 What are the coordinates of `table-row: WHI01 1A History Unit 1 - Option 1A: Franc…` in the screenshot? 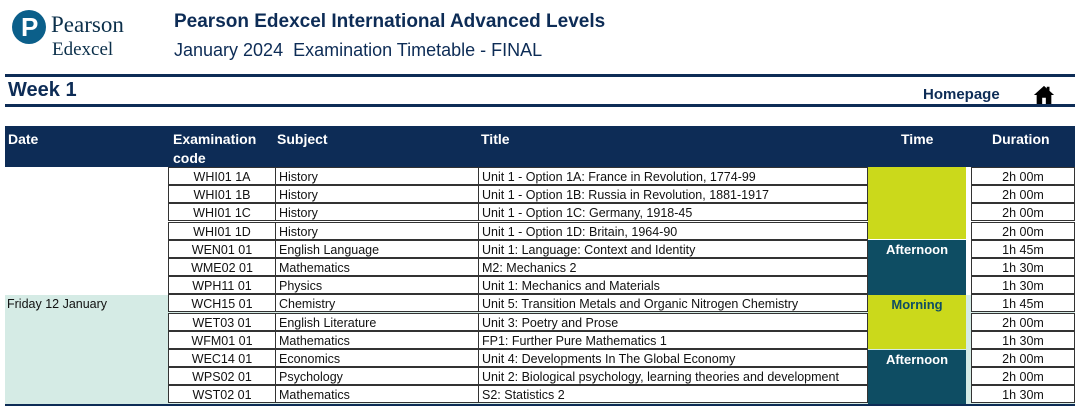 It's located at (540, 176).